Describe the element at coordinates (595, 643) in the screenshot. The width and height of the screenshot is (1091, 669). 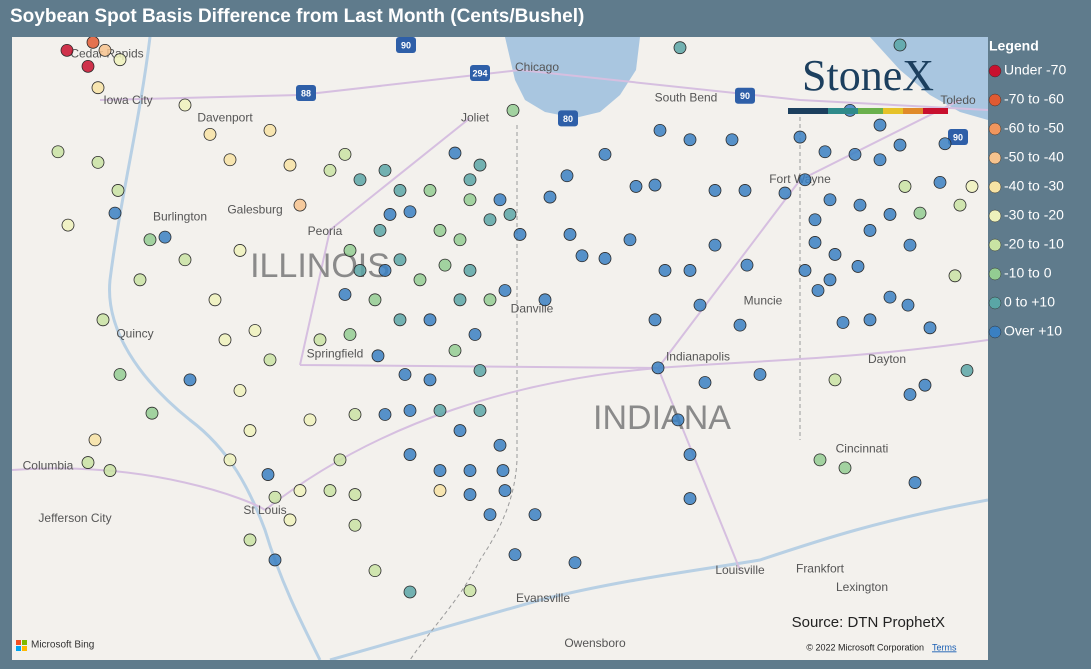
I see `city-label: Owensboro` at that location.